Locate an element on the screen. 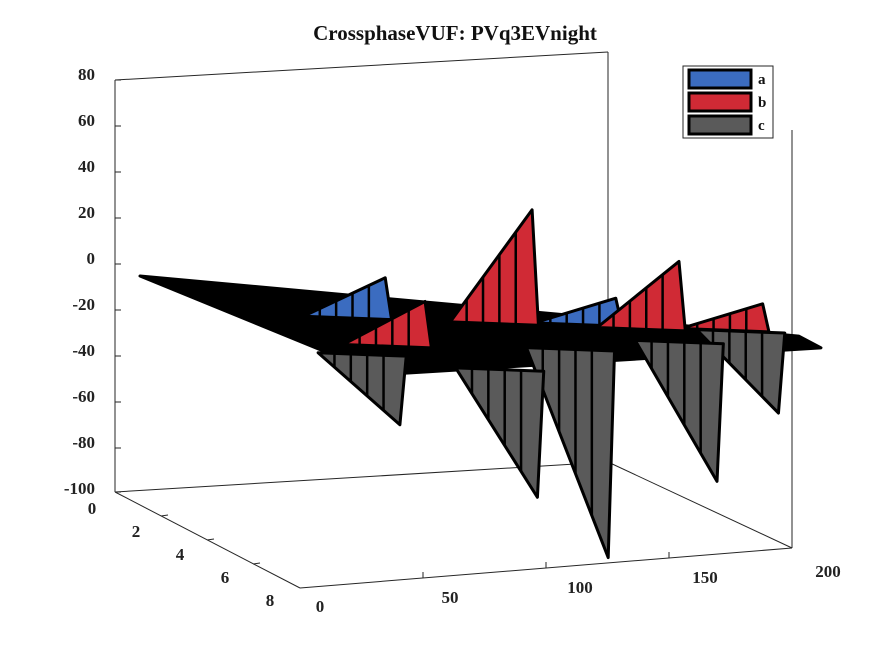 This screenshot has height=656, width=875. y-axis-ticks: 0 2 4 6 8 is located at coordinates (181, 554).